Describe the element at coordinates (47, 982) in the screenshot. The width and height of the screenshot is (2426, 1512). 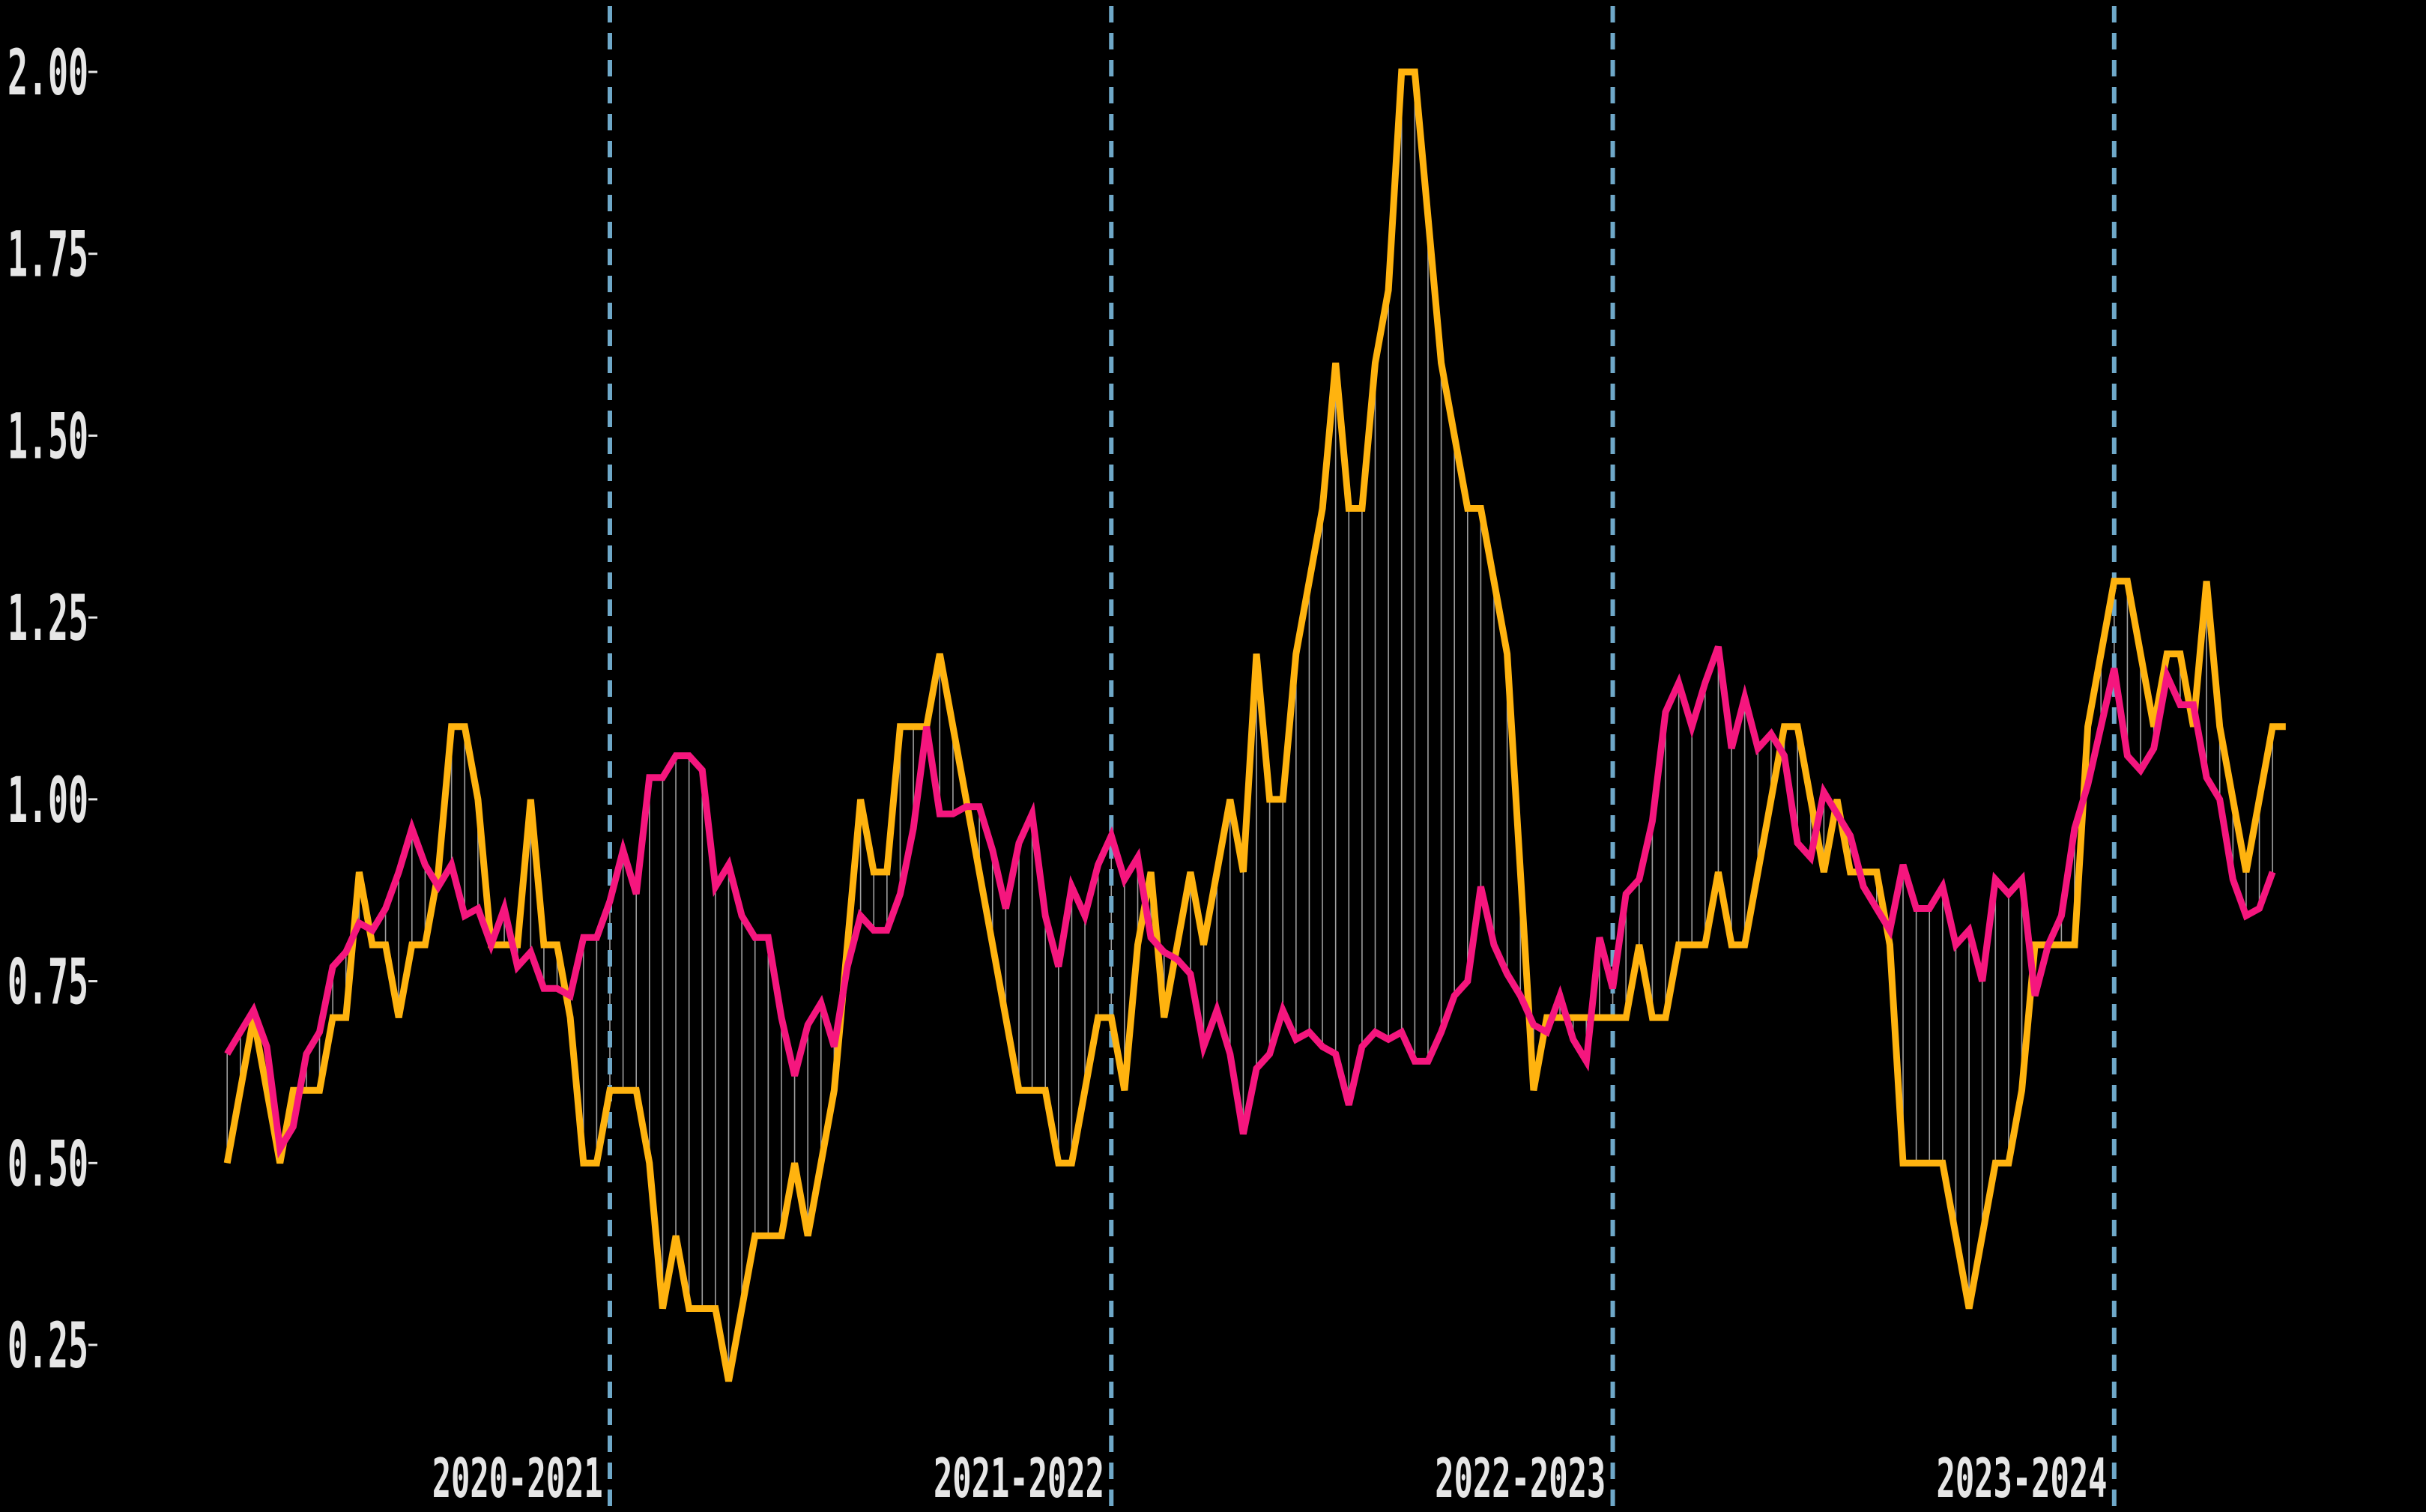
I see `y-tick-label-2: 0.75` at that location.